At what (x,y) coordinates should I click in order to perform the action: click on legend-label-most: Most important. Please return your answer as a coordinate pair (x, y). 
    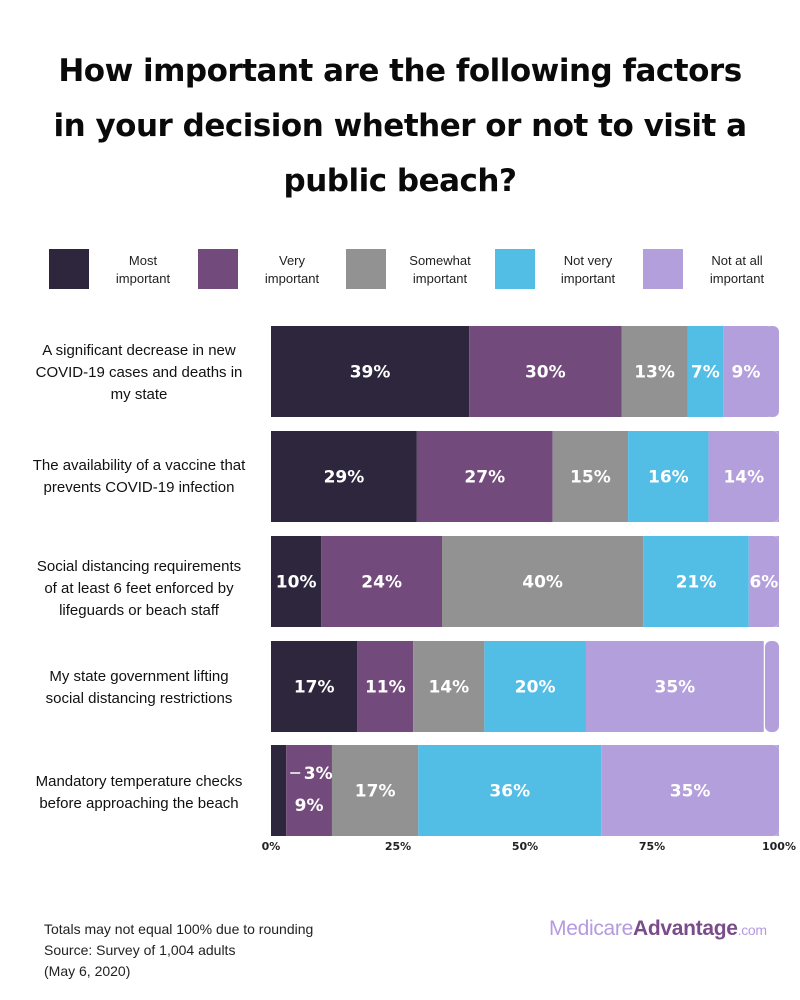
    Looking at the image, I should click on (143, 269).